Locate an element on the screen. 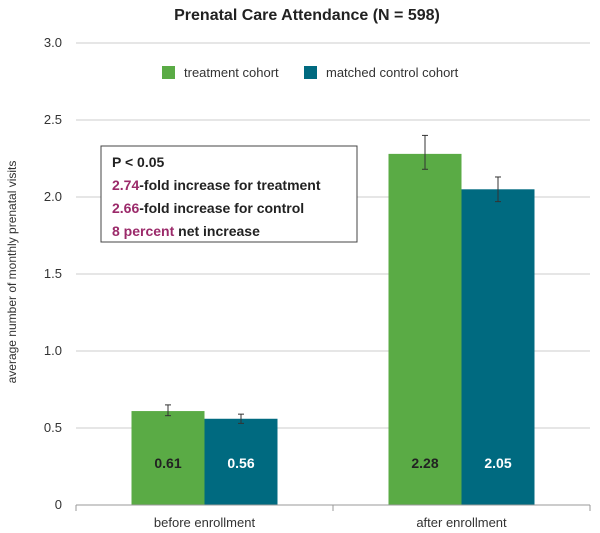 This screenshot has width=600, height=533. chart-title: Prenatal Care Attendance (N = 598) is located at coordinates (307, 15).